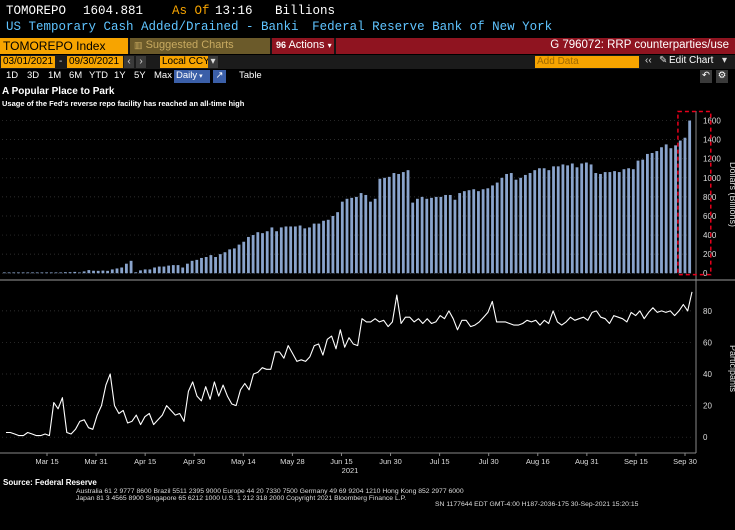 The height and width of the screenshot is (530, 735). Describe the element at coordinates (303, 46) in the screenshot. I see `actions-menu: 96 Actions ▾` at that location.